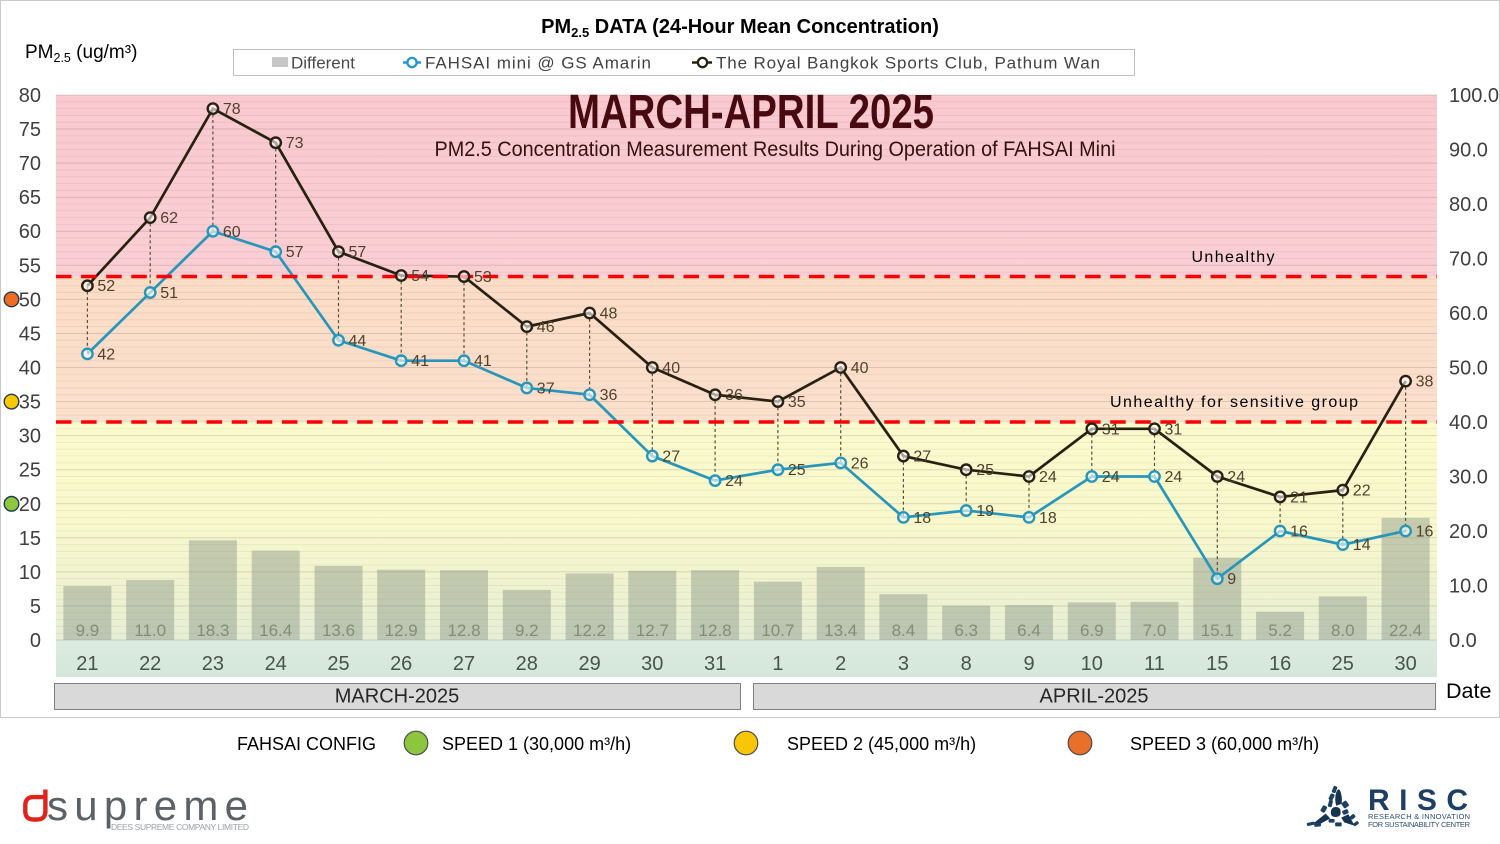 The image size is (1500, 844). Describe the element at coordinates (903, 664) in the screenshot. I see `svg-text: 3` at that location.